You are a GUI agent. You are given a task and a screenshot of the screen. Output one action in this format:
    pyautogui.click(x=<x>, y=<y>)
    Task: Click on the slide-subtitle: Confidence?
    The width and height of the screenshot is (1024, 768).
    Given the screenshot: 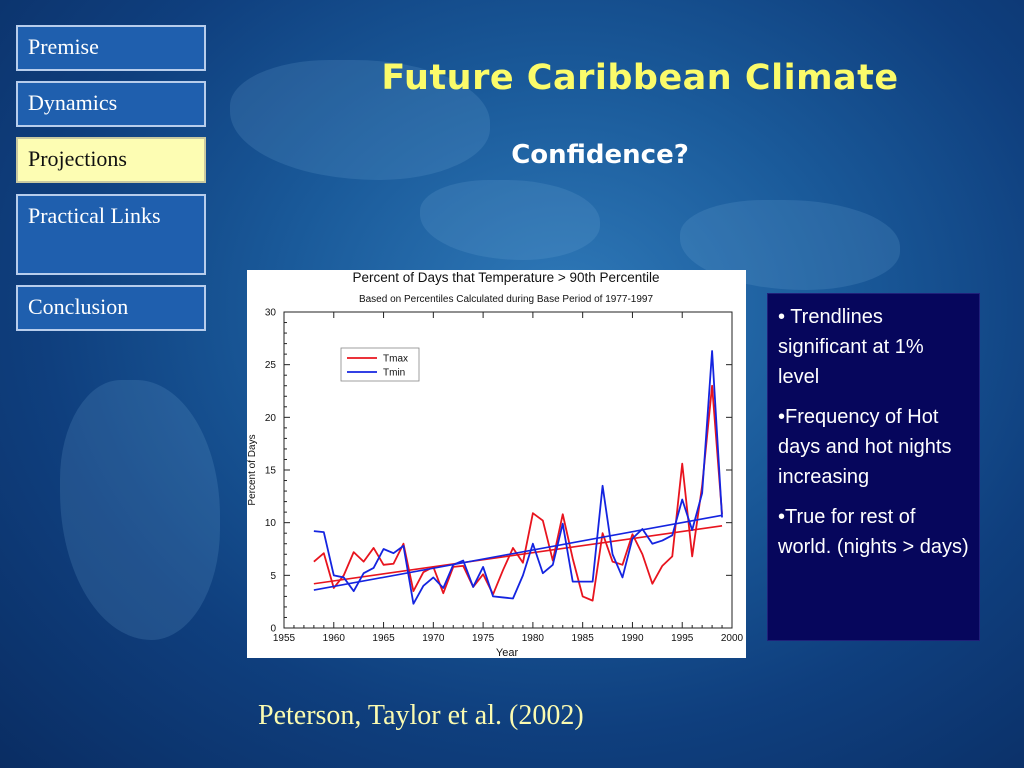 What is the action you would take?
    pyautogui.click(x=600, y=155)
    